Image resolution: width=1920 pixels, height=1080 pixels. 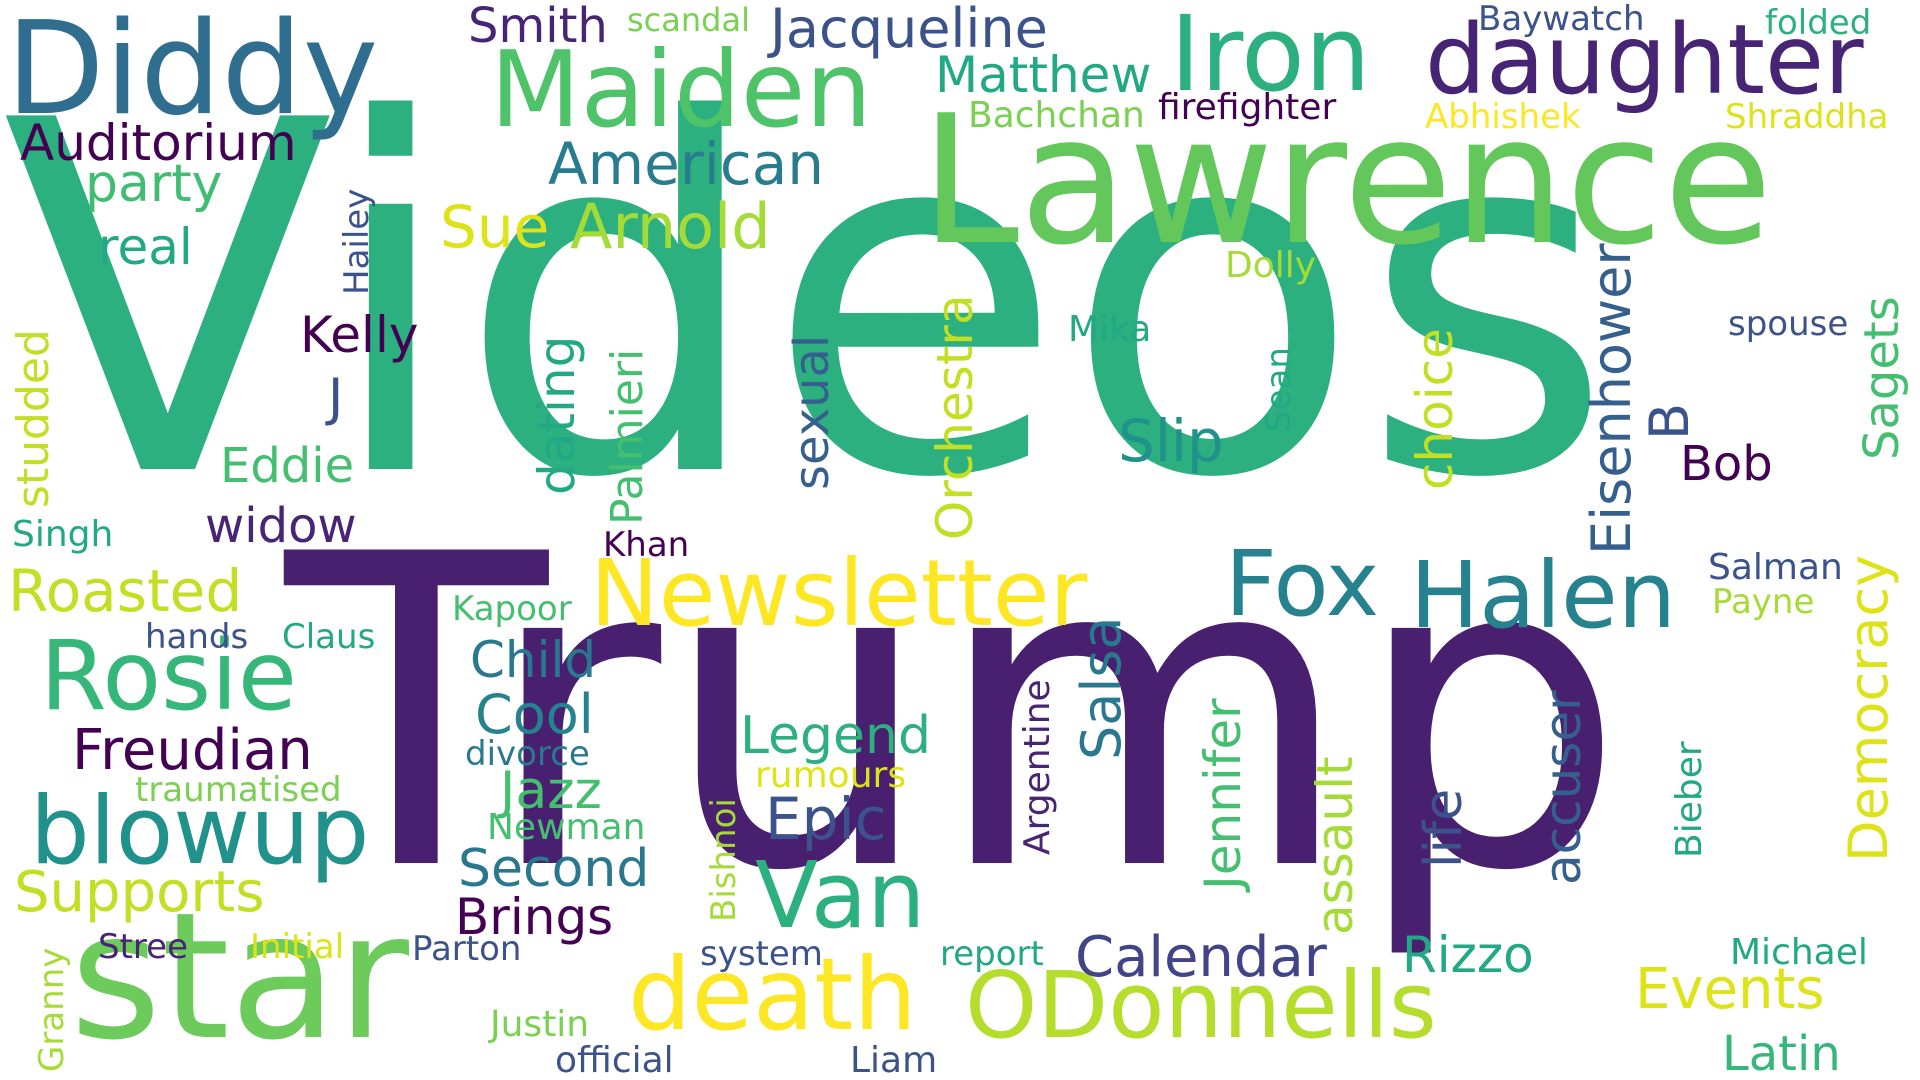 I want to click on word-singh: Singh, so click(x=63, y=534).